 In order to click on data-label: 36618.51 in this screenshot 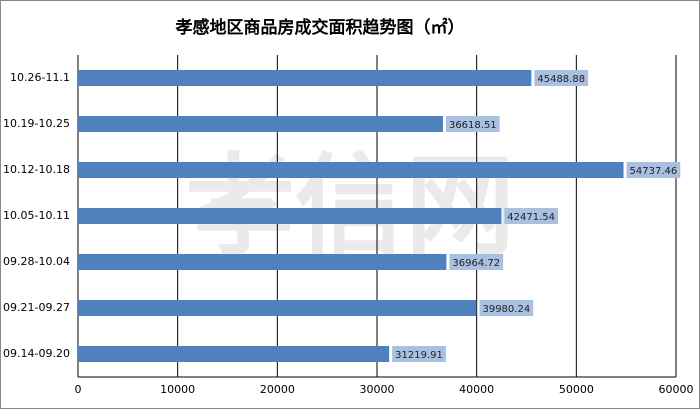, I will do `click(473, 125)`.